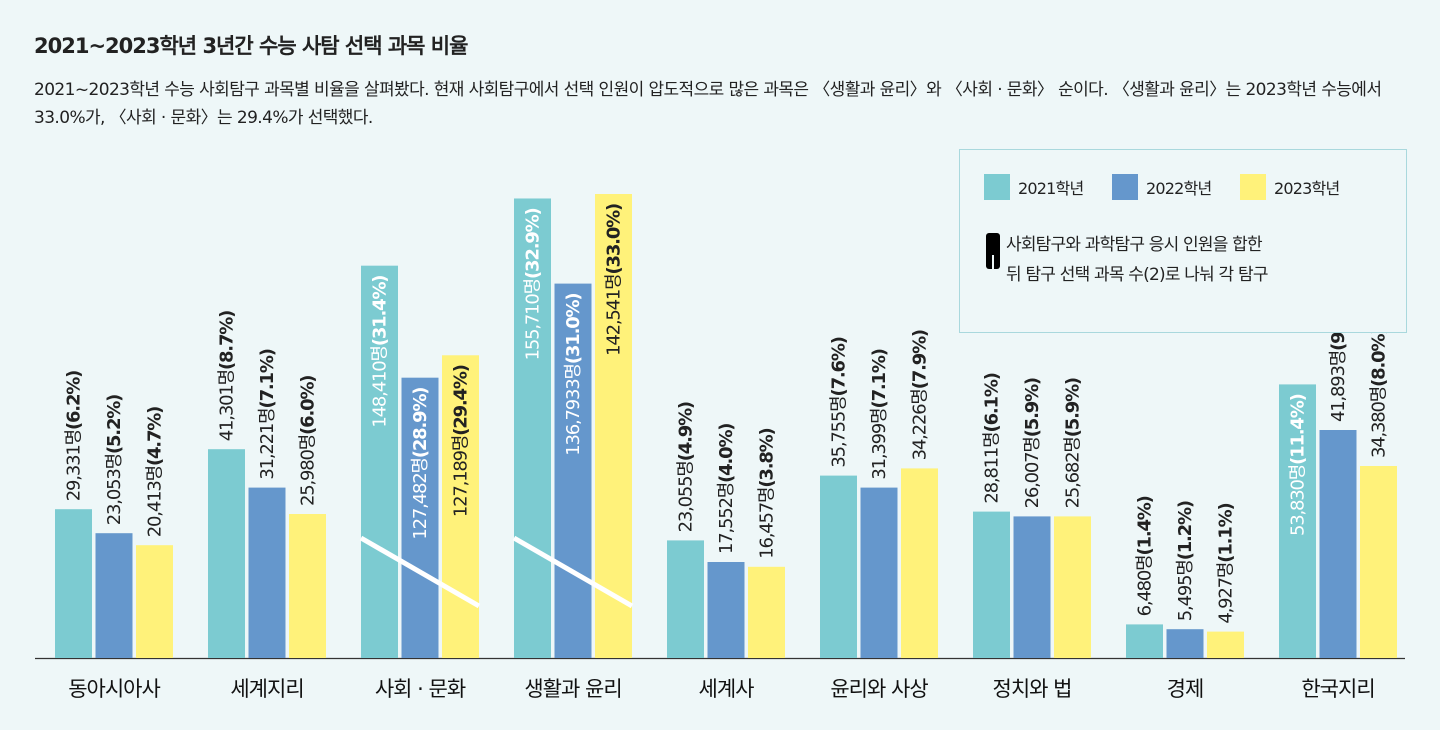 The image size is (1440, 730). Describe the element at coordinates (879, 414) in the screenshot. I see `bar-label-2022-5: 31,399명(7.1%)` at that location.